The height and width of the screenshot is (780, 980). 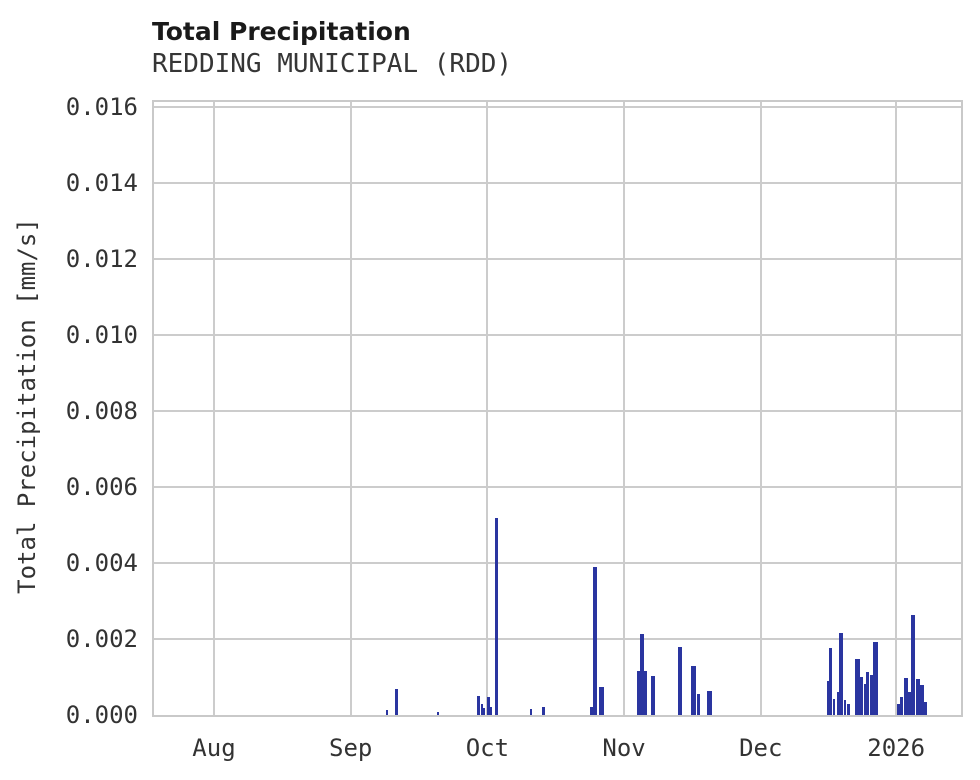 I want to click on chart-subtitle: REDDING MUNICIPAL (RDD), so click(x=332, y=64).